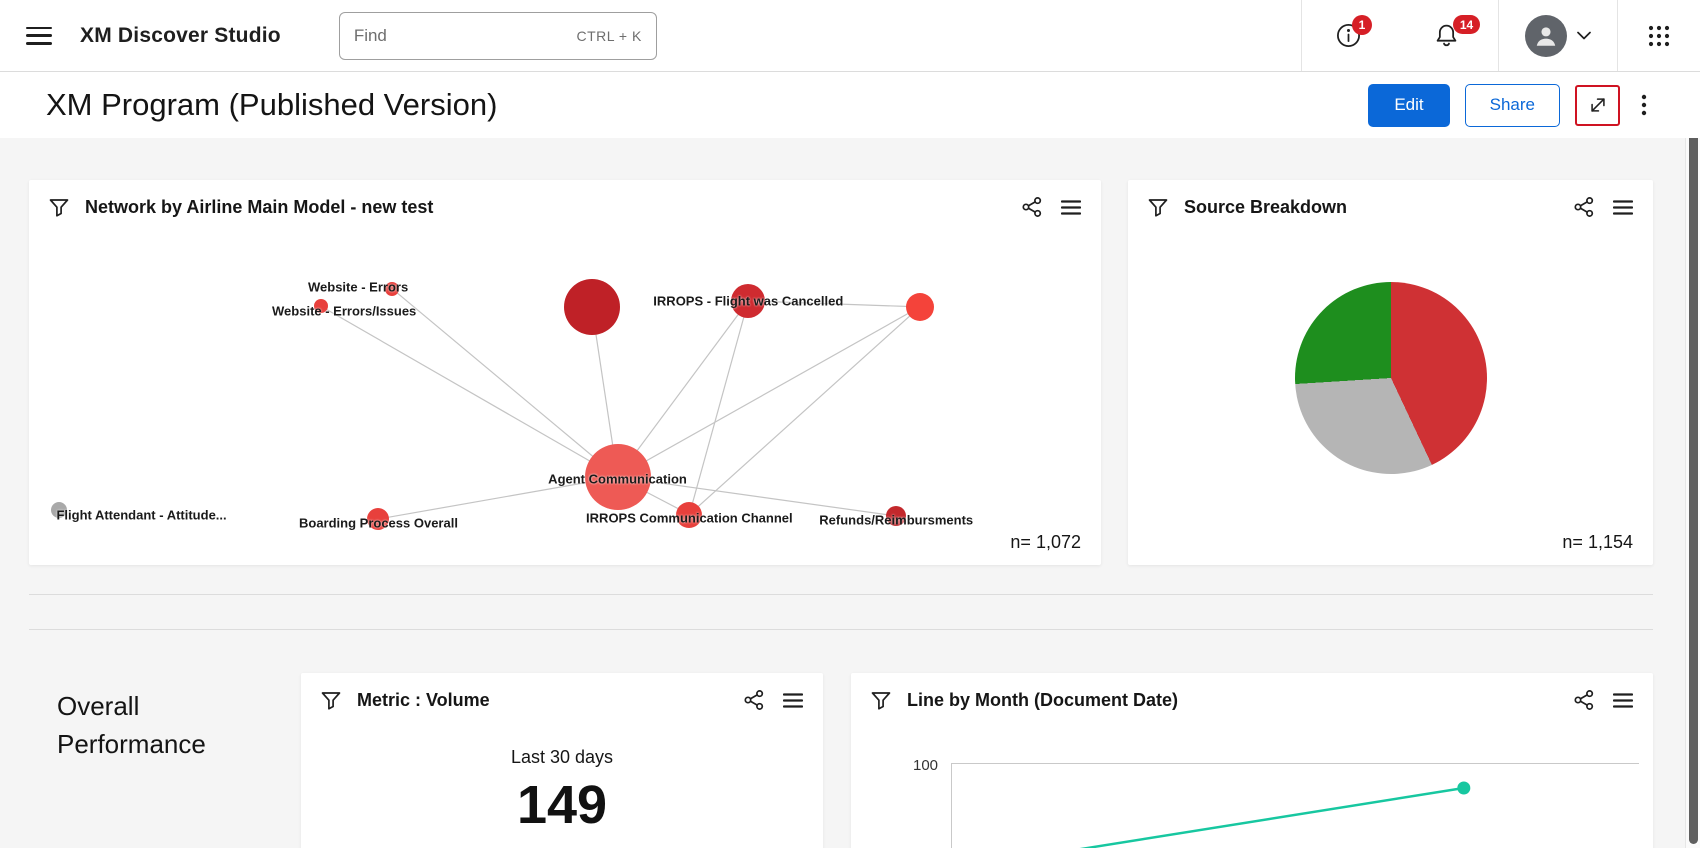  I want to click on app-switcher-button, so click(1659, 35).